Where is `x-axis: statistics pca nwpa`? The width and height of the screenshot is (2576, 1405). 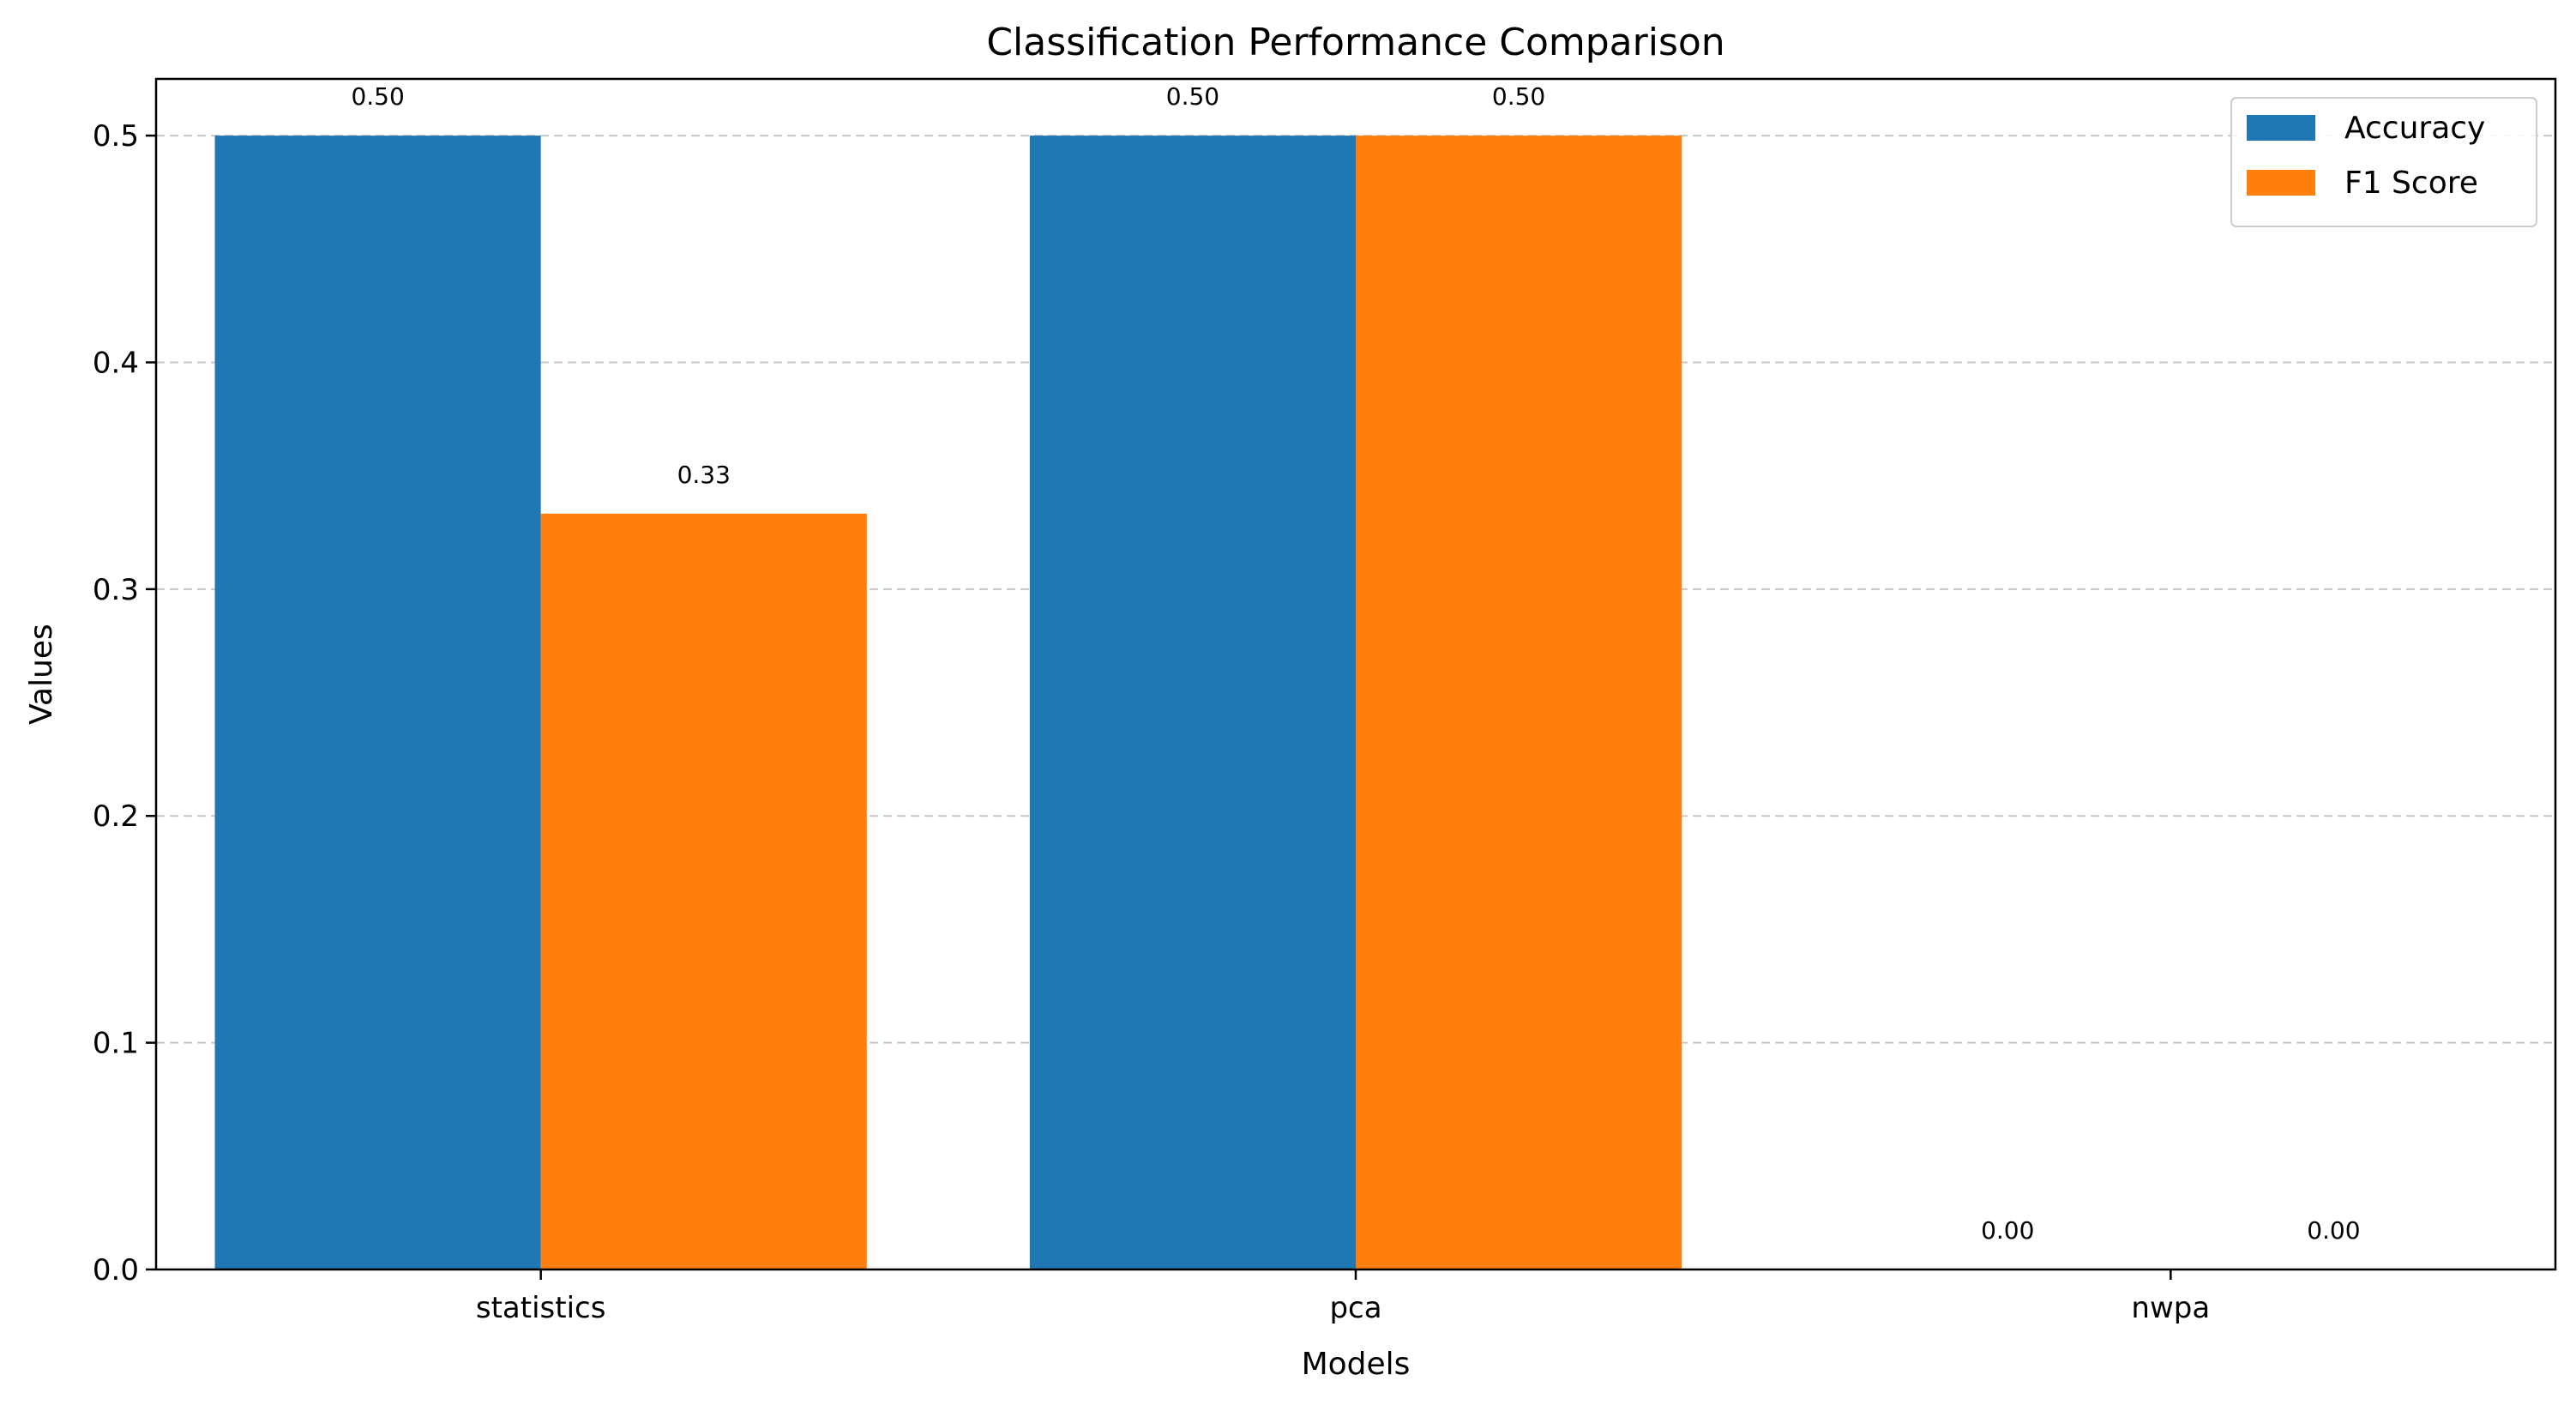
x-axis: statistics pca nwpa is located at coordinates (1343, 1297).